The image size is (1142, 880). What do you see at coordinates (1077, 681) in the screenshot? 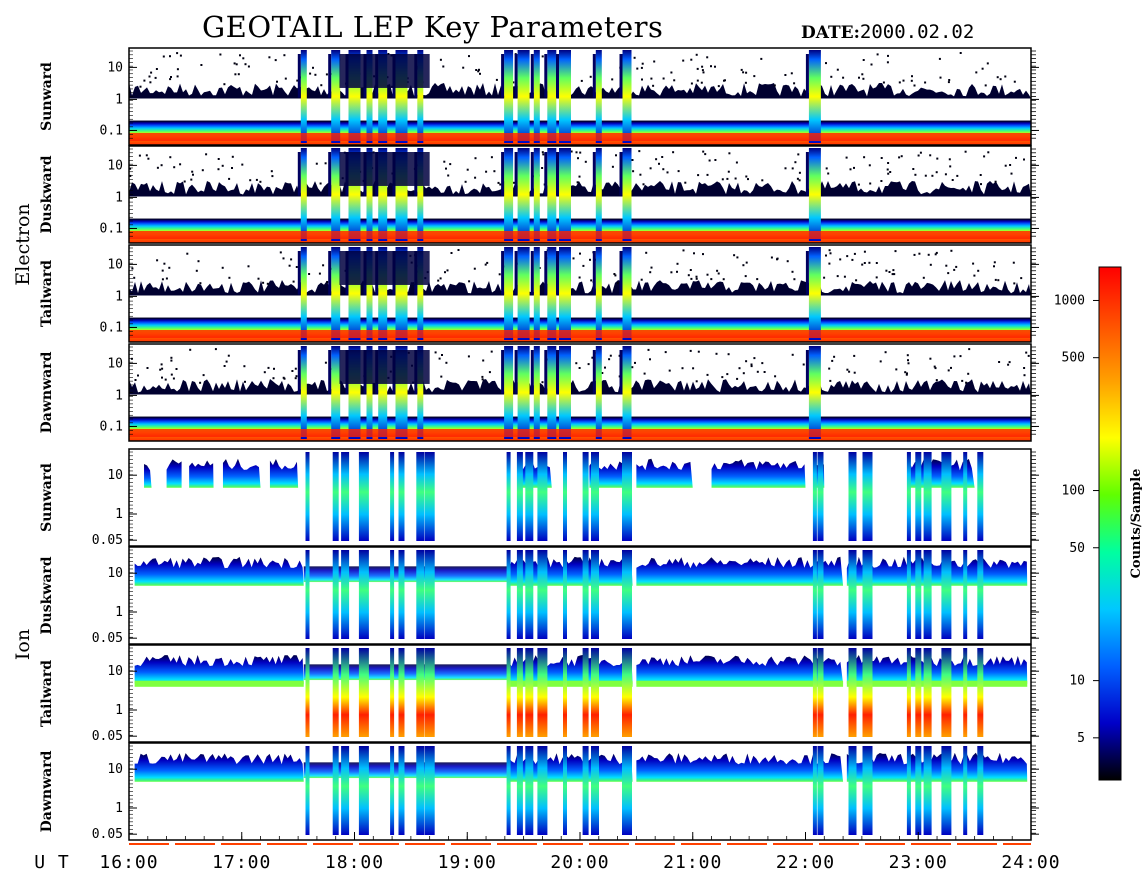
I see `colorbar-tick-label: 10` at bounding box center [1077, 681].